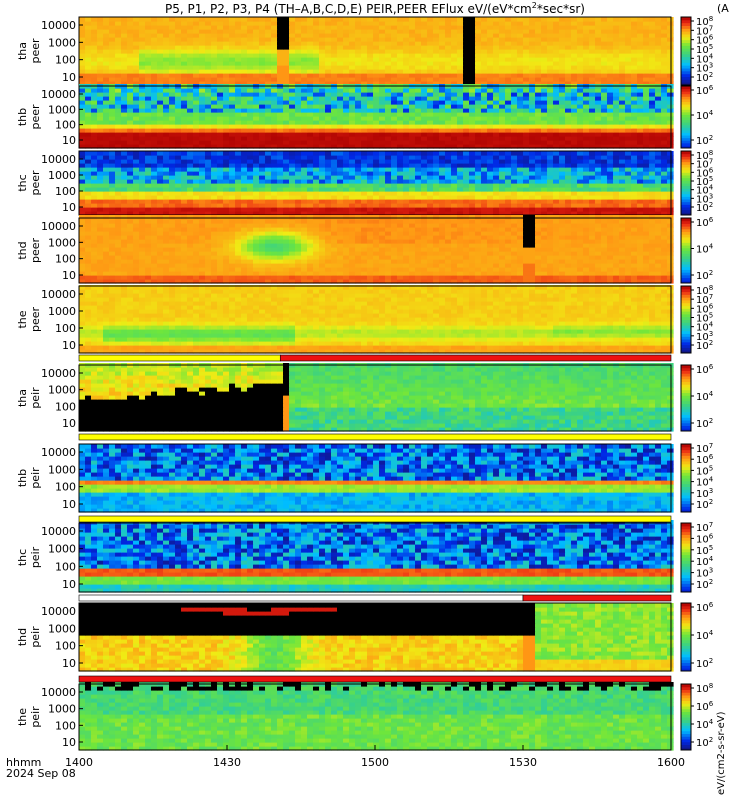  Describe the element at coordinates (65, 125) in the screenshot. I see `y-tick-label: 100` at that location.